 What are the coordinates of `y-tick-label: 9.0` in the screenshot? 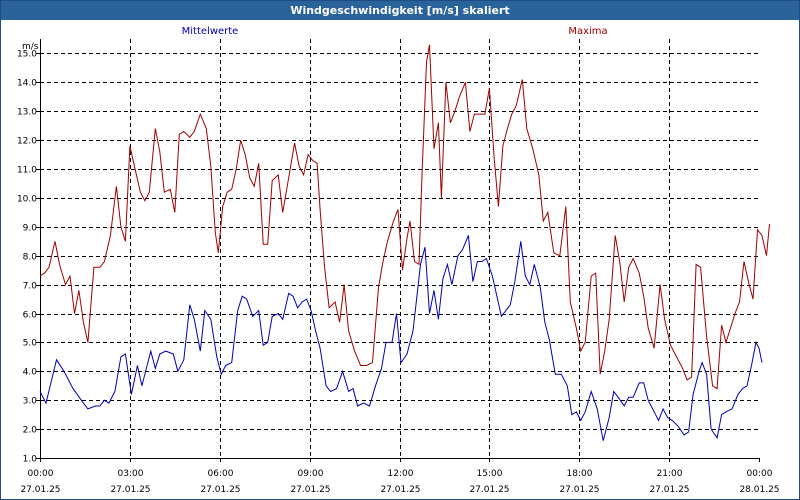 It's located at (30, 229).